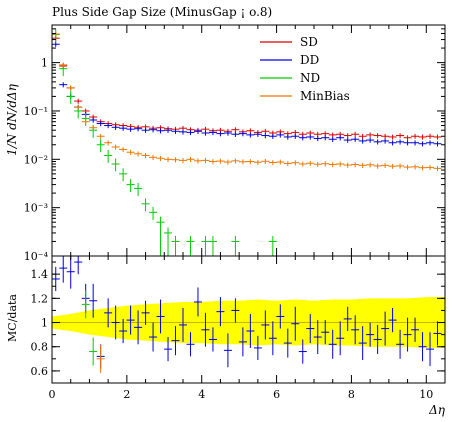  What do you see at coordinates (437, 410) in the screenshot?
I see `x-axis-label: Δη` at bounding box center [437, 410].